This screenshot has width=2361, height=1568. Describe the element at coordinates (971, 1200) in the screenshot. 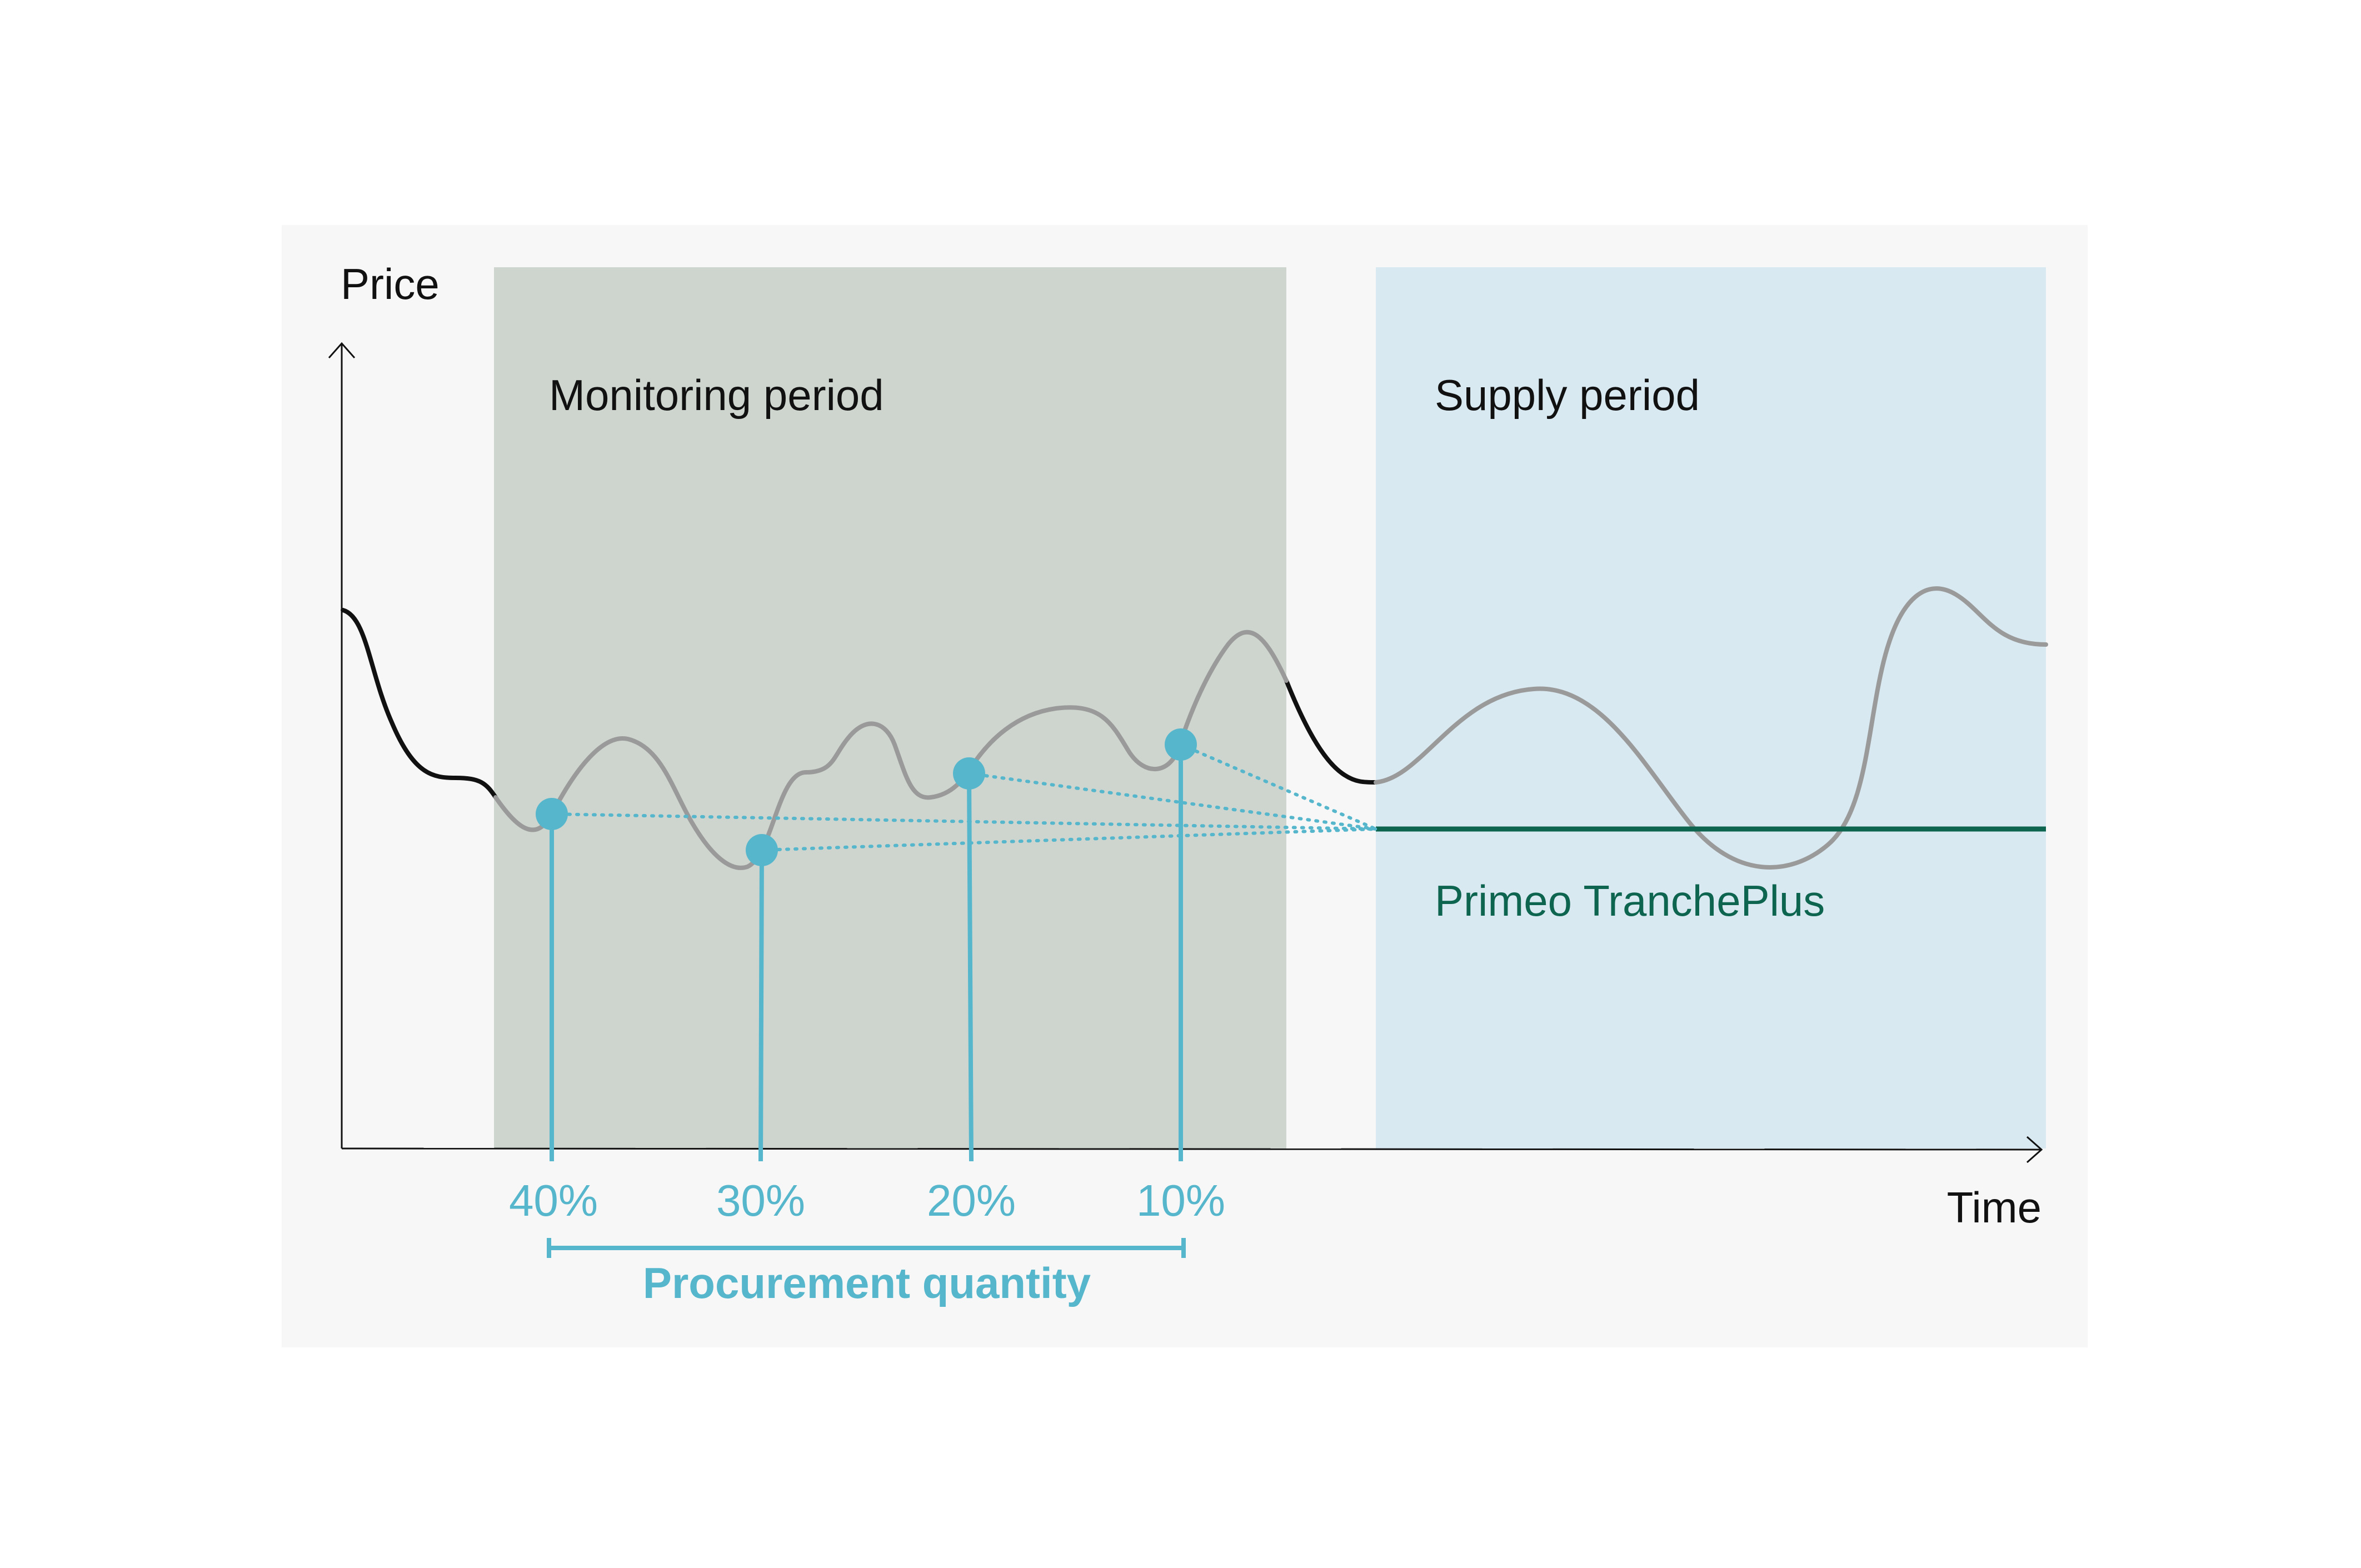

I see `tranche-label-20: 20%` at that location.